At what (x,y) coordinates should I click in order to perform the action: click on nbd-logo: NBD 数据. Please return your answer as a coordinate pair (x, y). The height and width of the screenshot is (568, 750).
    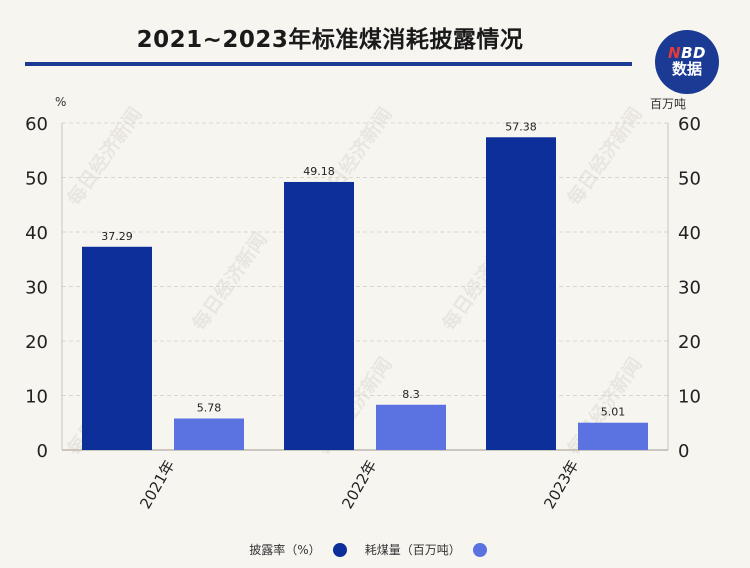
    Looking at the image, I should click on (687, 62).